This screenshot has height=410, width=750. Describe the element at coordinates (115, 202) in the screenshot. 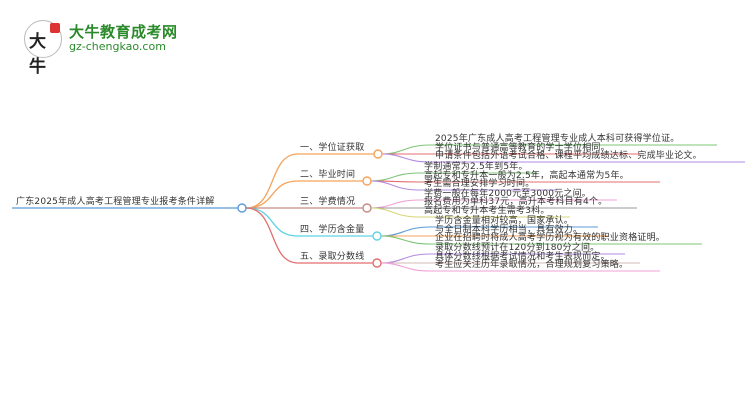

I see `root-node-label: 广东2025年成人高考工程管理专业报考条件详解` at that location.